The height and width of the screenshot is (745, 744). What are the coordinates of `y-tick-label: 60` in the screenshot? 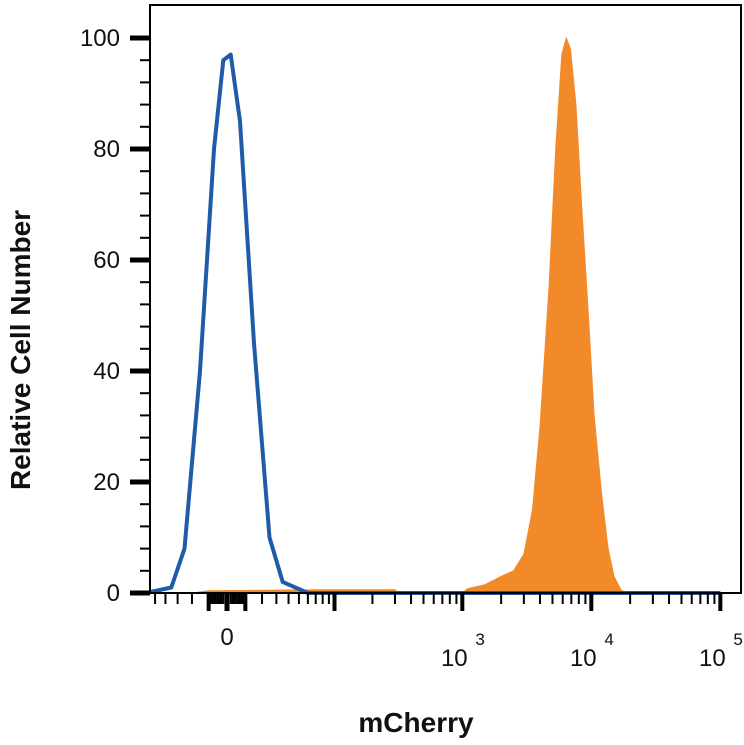 It's located at (106, 260).